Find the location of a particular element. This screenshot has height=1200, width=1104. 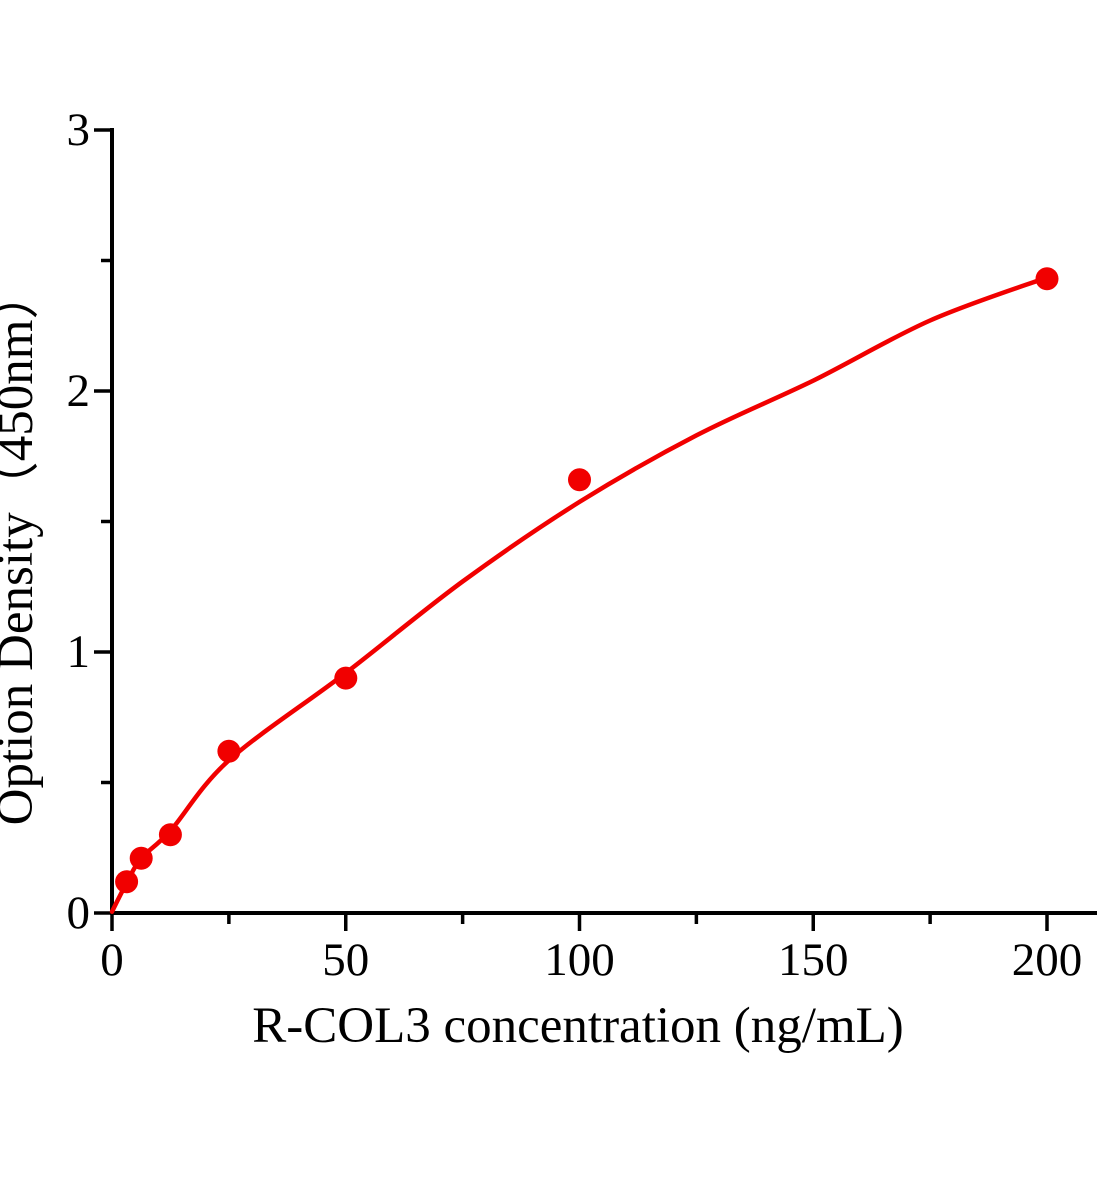

x-tick-label: 150 is located at coordinates (813, 960).